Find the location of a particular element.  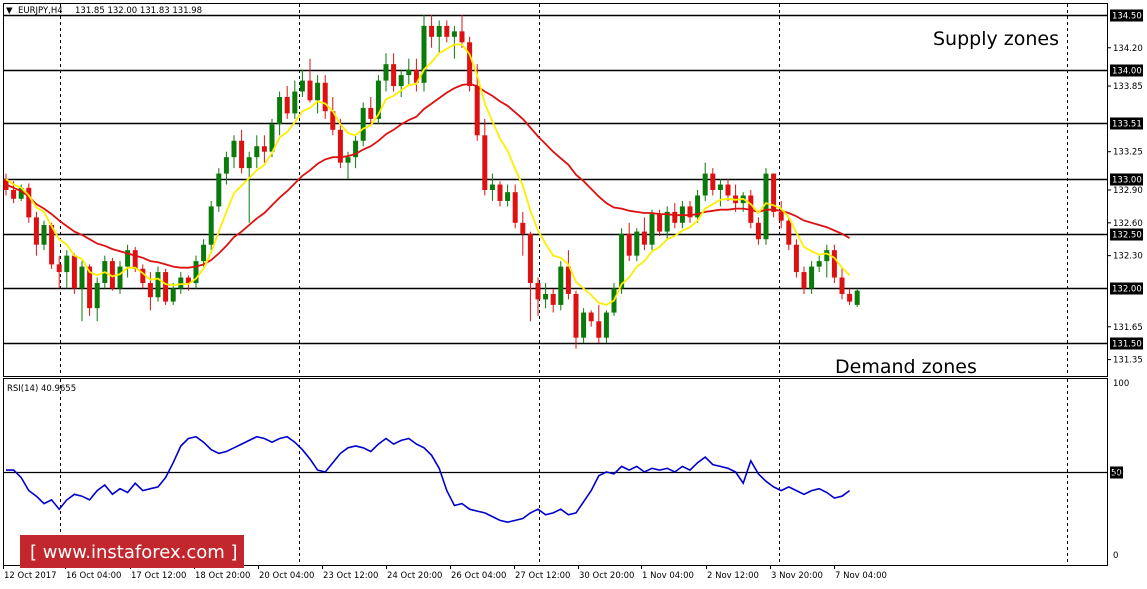

level-label: 132.00 is located at coordinates (1127, 290).